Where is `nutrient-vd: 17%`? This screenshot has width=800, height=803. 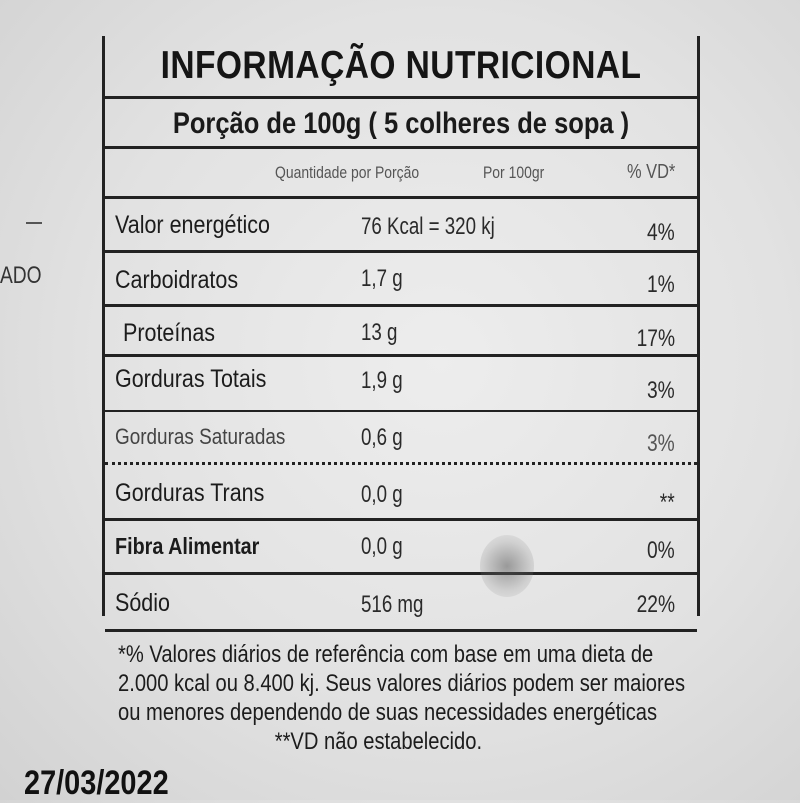
nutrient-vd: 17% is located at coordinates (655, 338).